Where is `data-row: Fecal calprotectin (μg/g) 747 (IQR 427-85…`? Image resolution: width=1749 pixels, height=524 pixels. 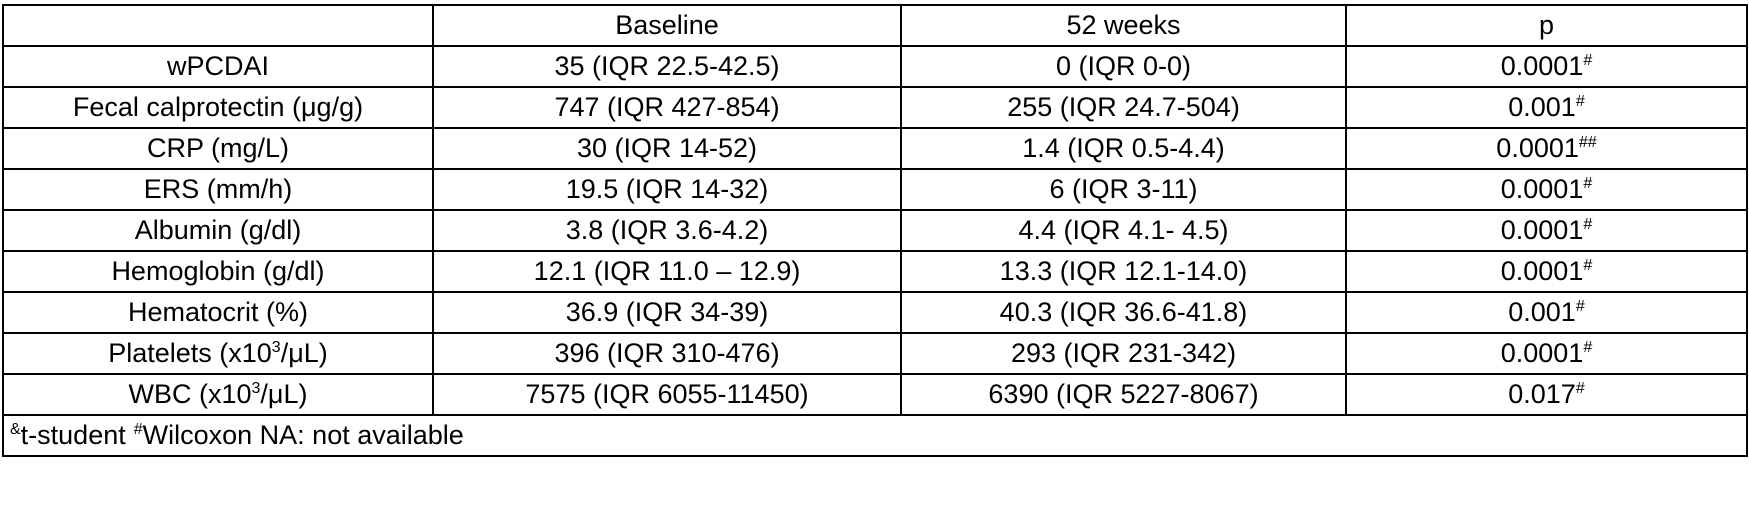
data-row: Fecal calprotectin (μg/g) 747 (IQR 427-85… is located at coordinates (875, 107).